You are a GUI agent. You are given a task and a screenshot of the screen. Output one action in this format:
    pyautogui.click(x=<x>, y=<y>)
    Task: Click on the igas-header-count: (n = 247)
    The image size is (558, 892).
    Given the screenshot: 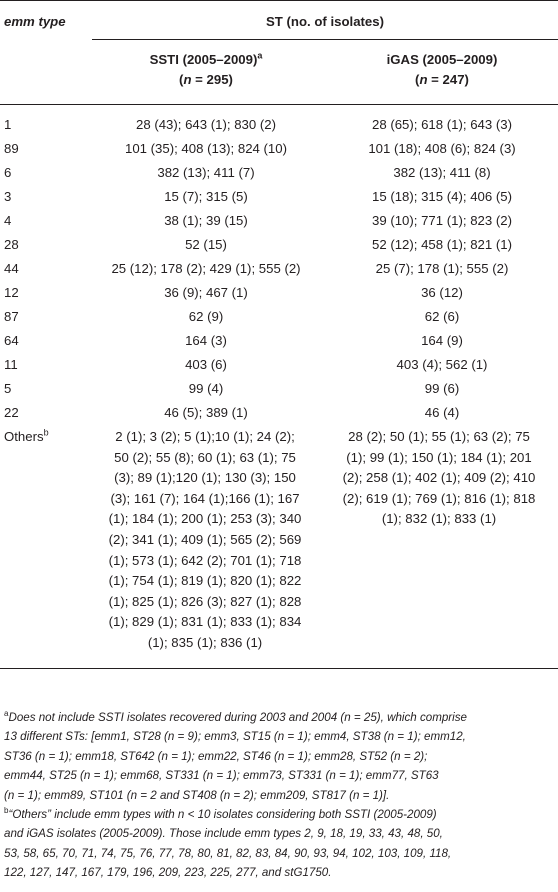 What is the action you would take?
    pyautogui.click(x=442, y=80)
    